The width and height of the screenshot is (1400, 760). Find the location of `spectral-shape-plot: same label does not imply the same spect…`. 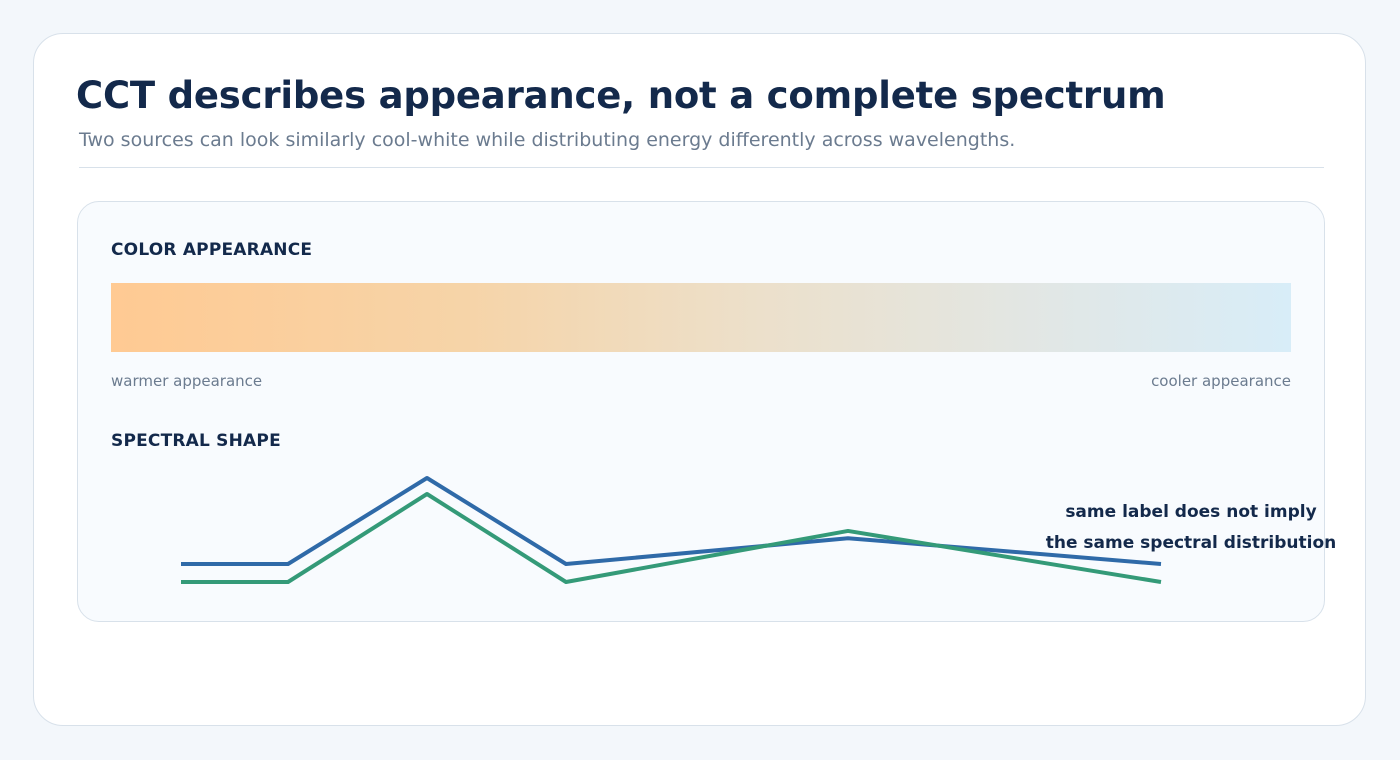

spectral-shape-plot: same label does not imply the same spect… is located at coordinates (758, 530).